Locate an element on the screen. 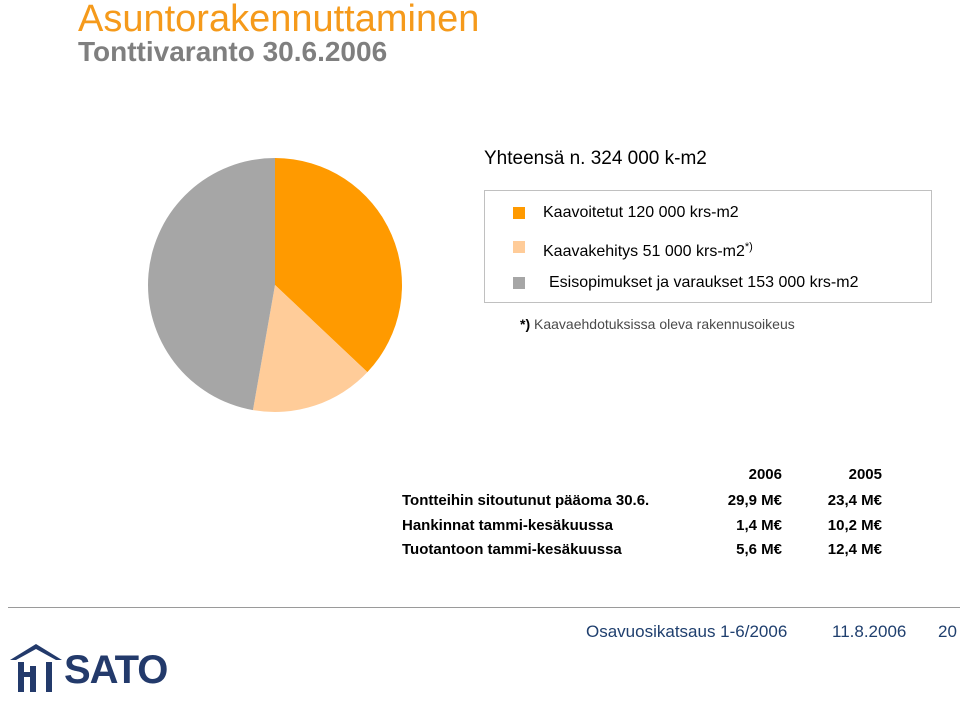  footer-date: 11.8.2006 is located at coordinates (869, 631).